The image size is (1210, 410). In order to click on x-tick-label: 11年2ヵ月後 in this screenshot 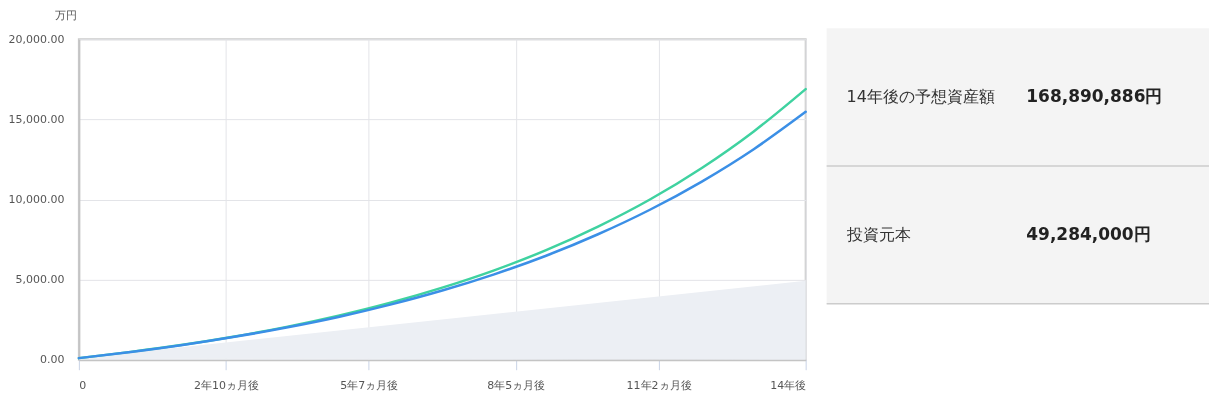, I will do `click(659, 386)`.